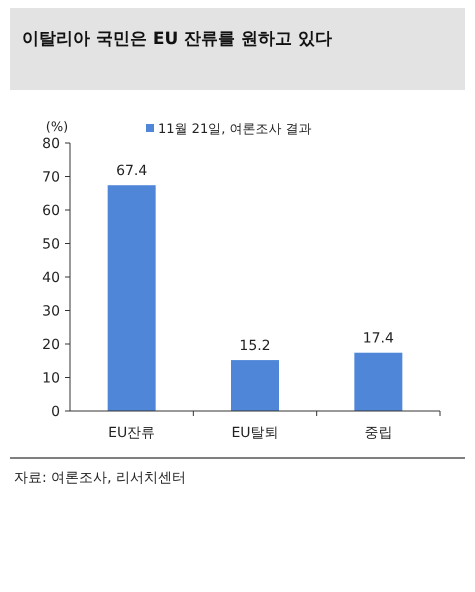 The height and width of the screenshot is (592, 475). I want to click on text: 자료: 여론조사, 리서치센터, so click(100, 478).